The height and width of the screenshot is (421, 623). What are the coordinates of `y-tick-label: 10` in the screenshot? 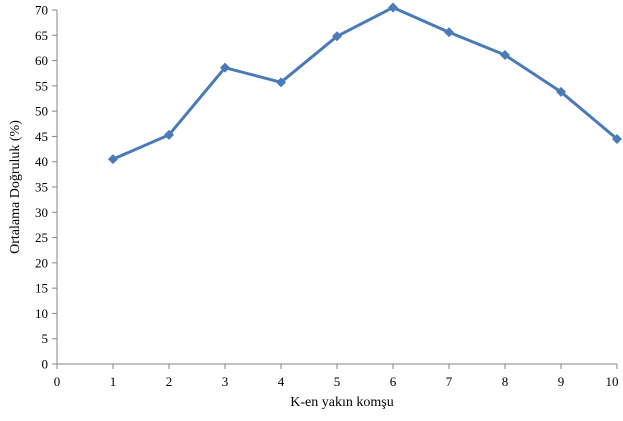 It's located at (41, 313).